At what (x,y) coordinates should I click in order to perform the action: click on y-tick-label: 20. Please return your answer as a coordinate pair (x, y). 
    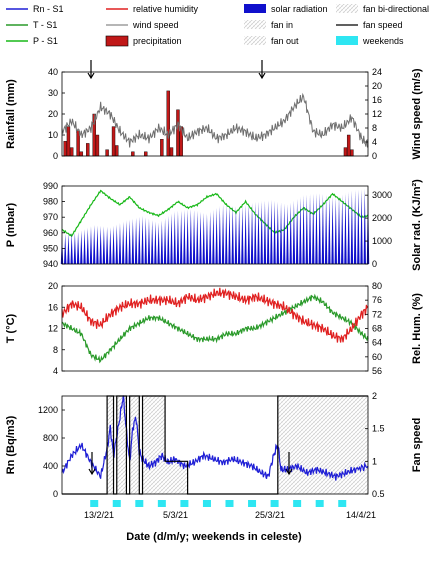
    Looking at the image, I should click on (53, 114).